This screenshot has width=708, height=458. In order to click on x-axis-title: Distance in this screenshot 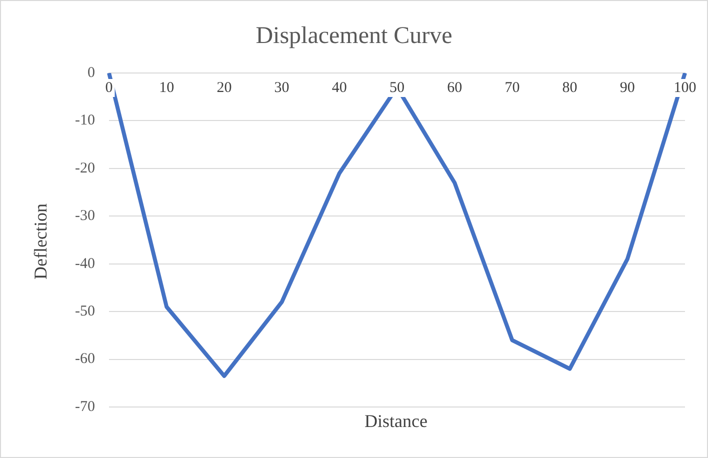, I will do `click(396, 421)`.